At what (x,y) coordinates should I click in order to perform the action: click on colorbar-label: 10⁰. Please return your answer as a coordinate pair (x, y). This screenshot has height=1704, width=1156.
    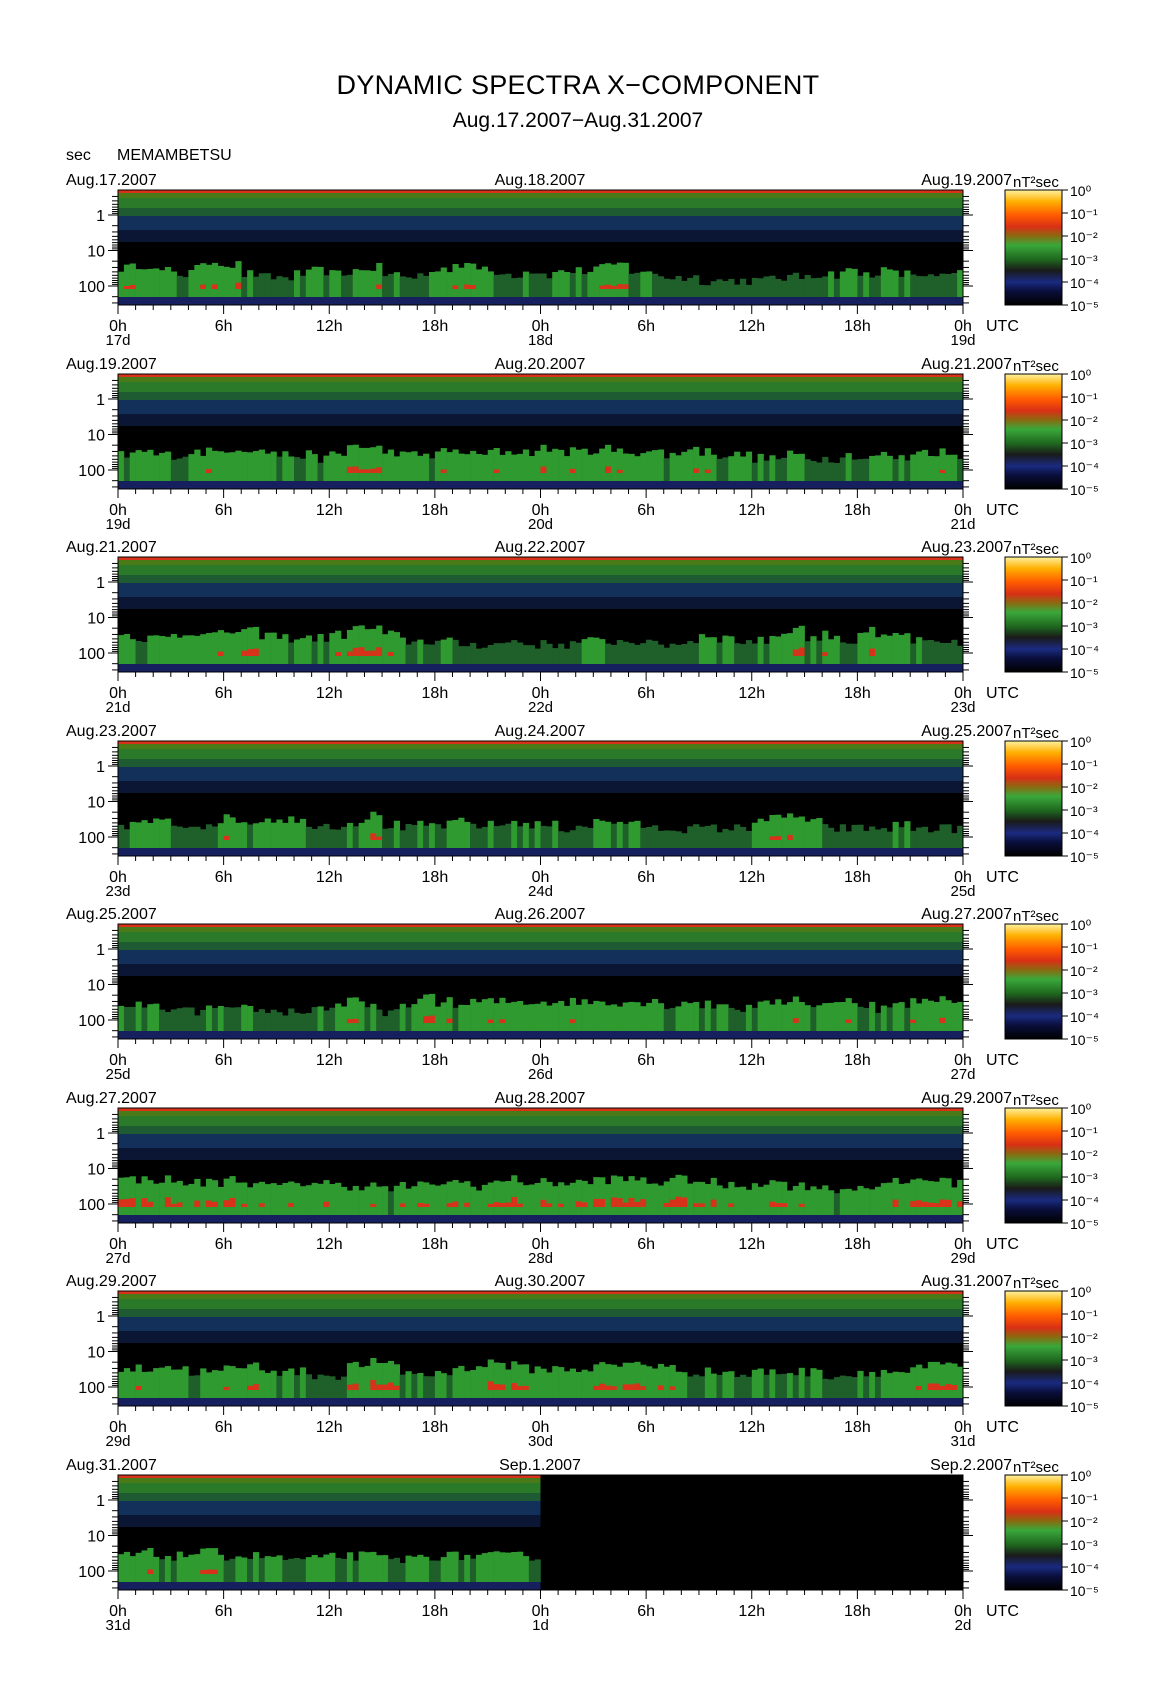
    Looking at the image, I should click on (1081, 742).